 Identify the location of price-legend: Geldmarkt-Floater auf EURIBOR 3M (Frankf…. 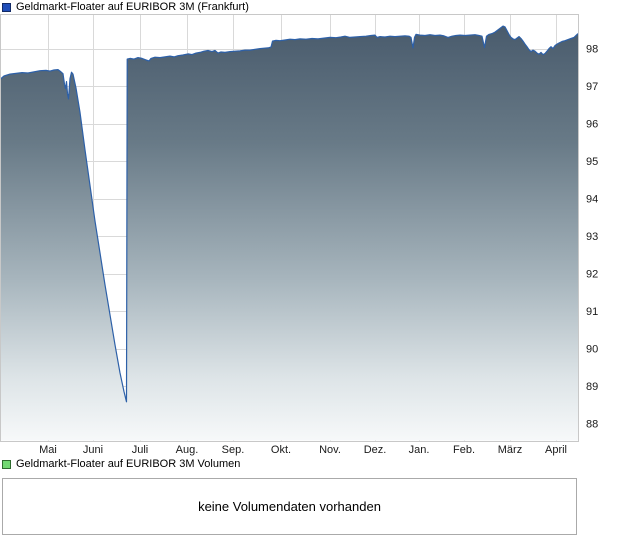
(125, 7).